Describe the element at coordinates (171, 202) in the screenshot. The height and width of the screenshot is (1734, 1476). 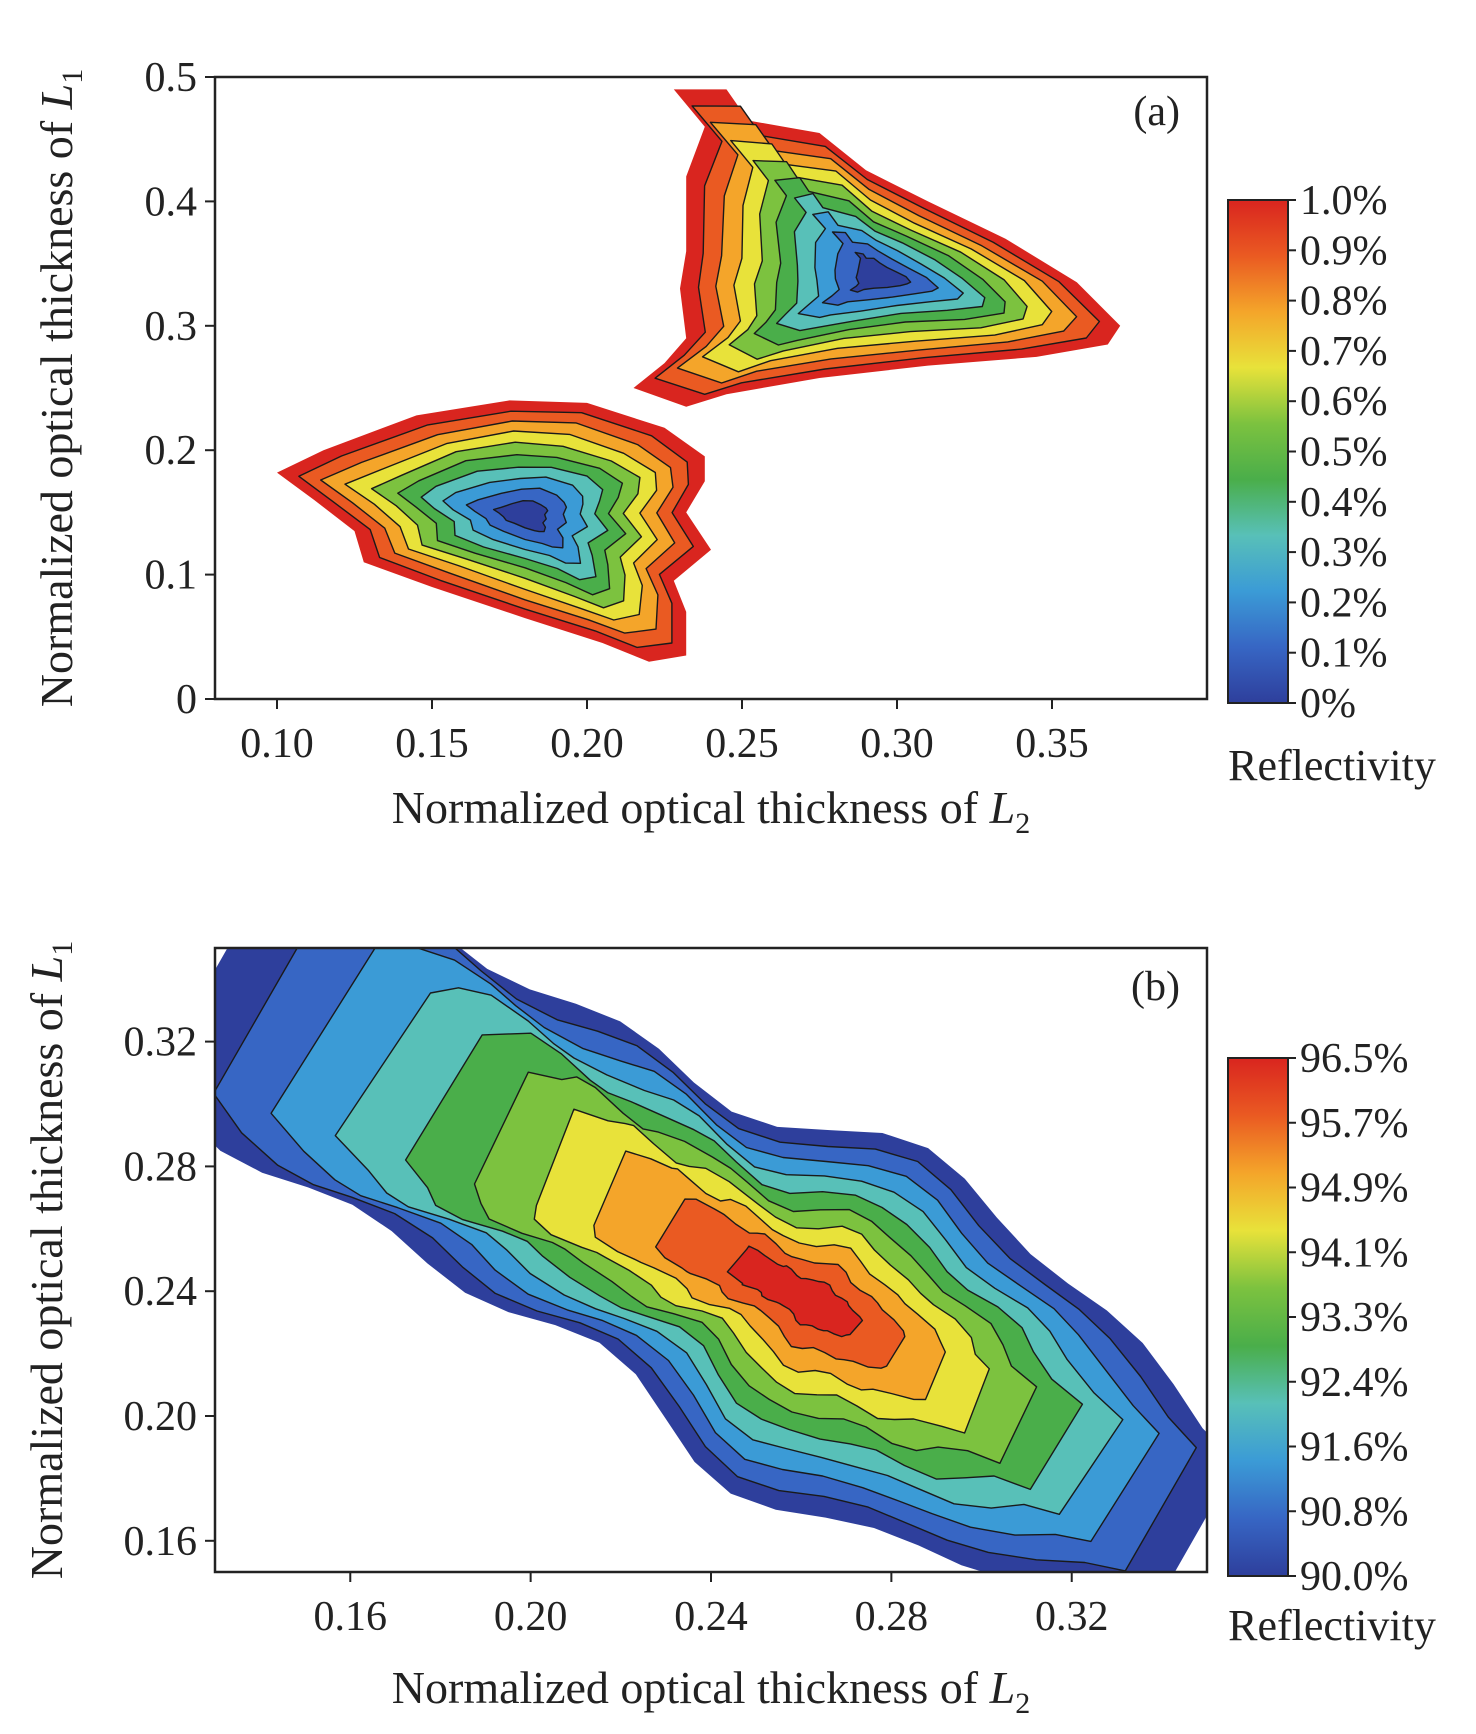
I see `y-tick-label: 0.4` at that location.